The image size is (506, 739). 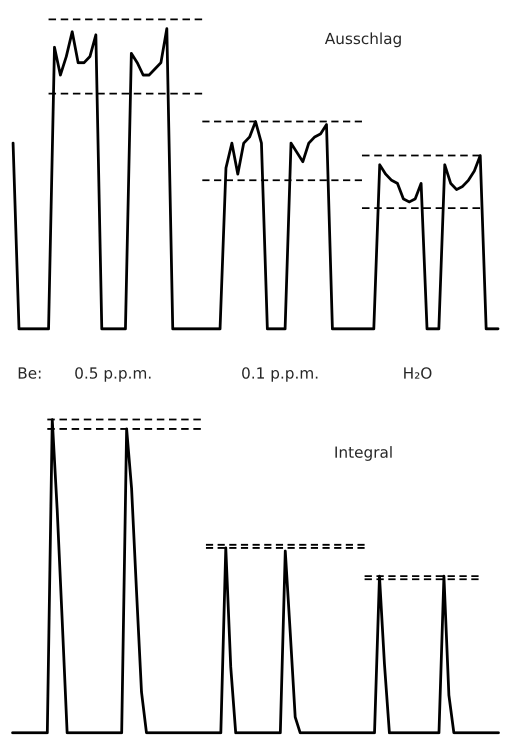 What do you see at coordinates (418, 373) in the screenshot?
I see `text: H₂O` at bounding box center [418, 373].